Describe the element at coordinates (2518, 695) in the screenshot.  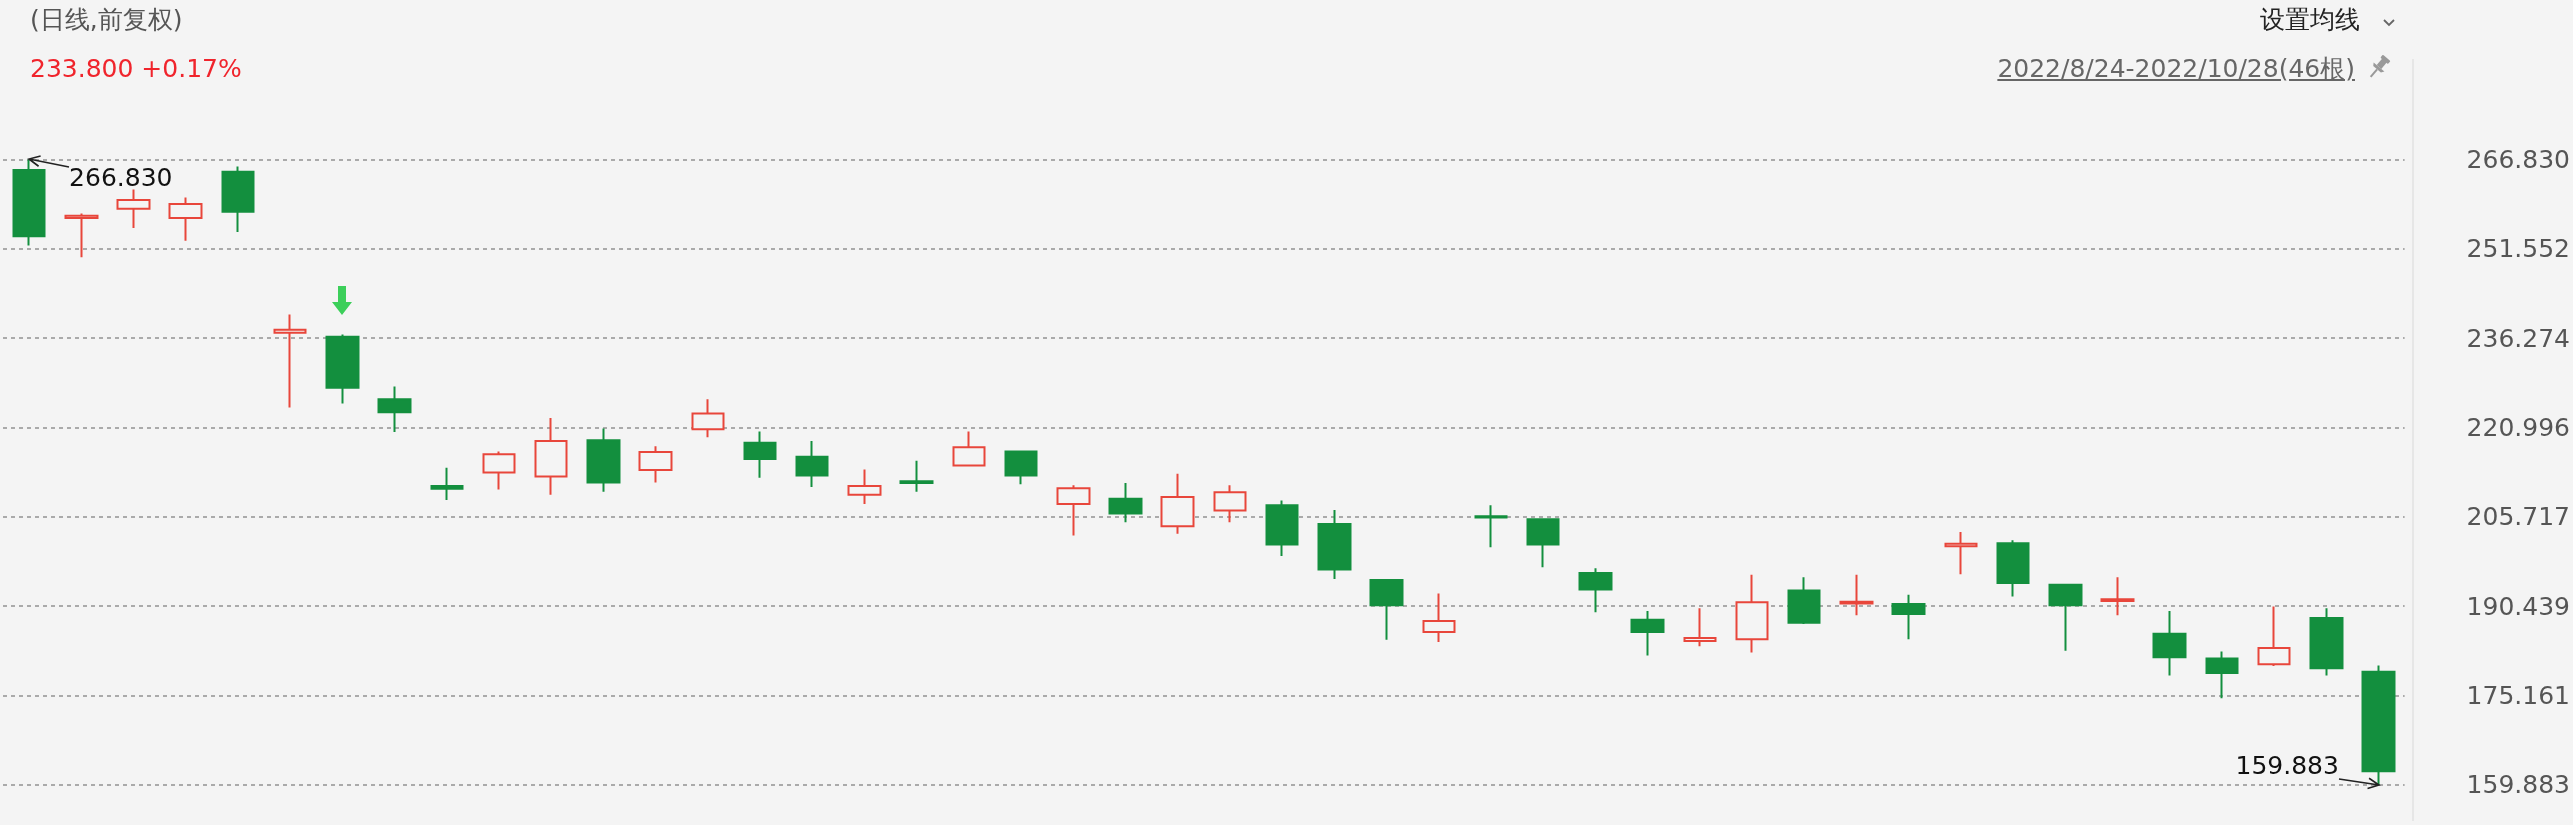
I see `y-tick-label: 175.161` at that location.